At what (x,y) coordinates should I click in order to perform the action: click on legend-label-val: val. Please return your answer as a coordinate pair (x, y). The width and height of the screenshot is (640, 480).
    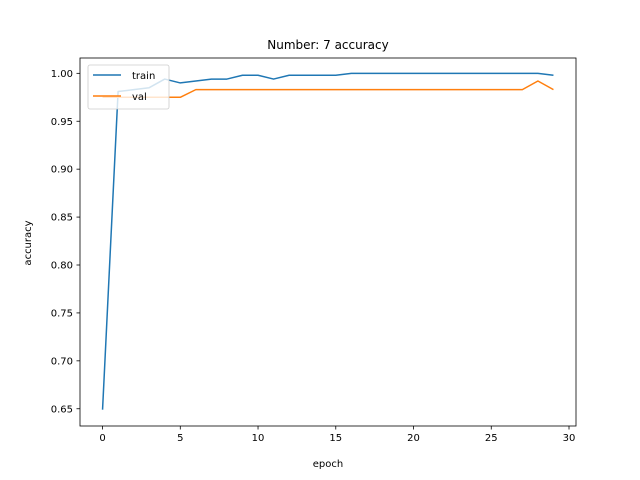
    Looking at the image, I should click on (139, 97).